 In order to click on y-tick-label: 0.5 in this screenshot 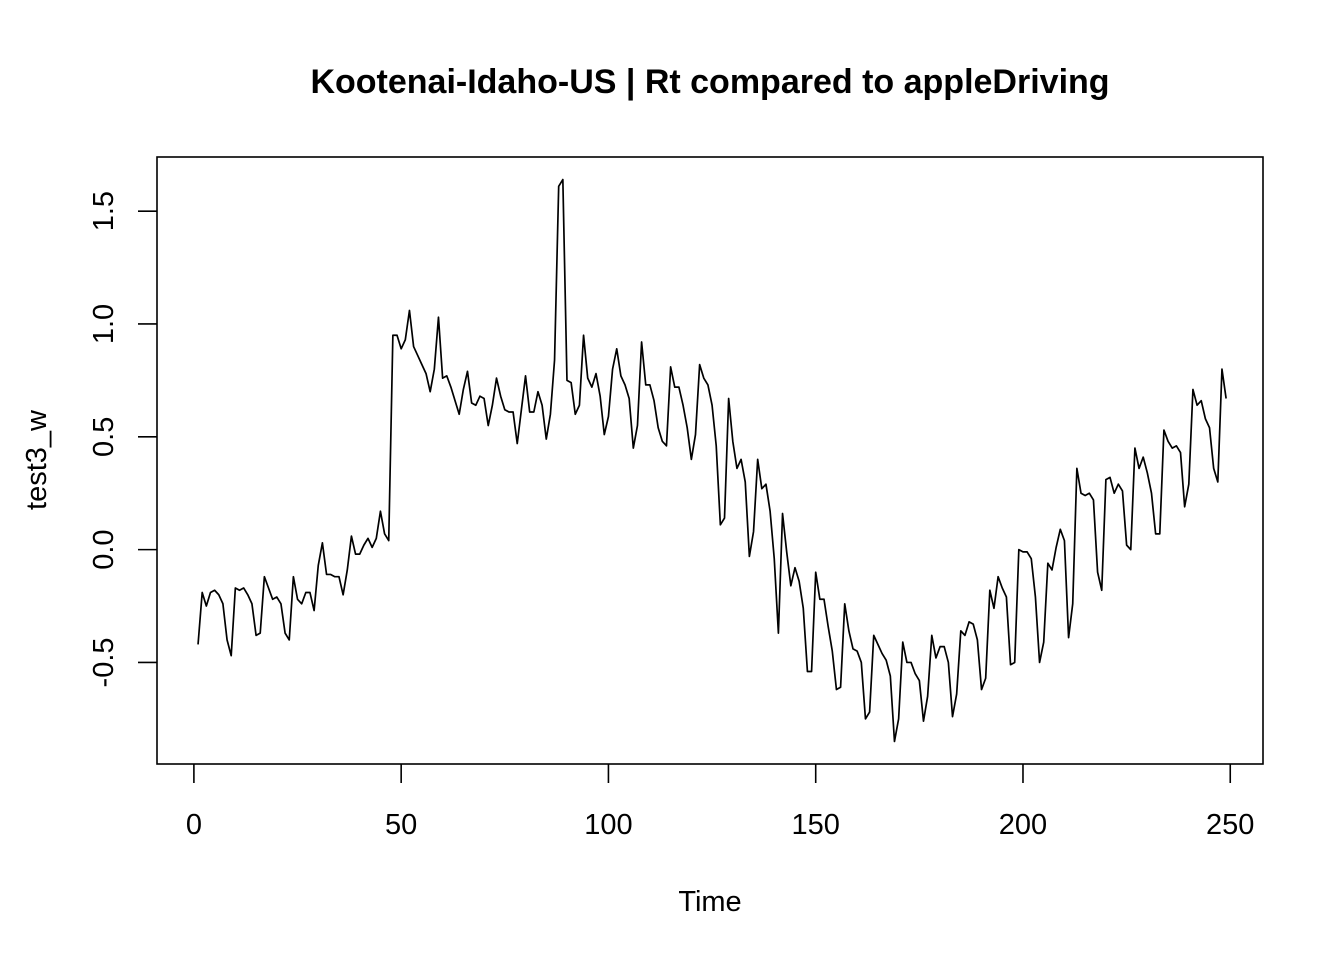, I will do `click(104, 437)`.